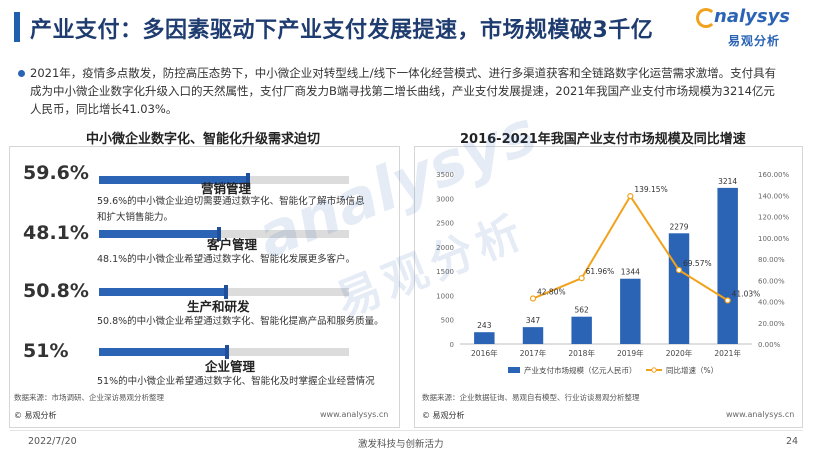 The width and height of the screenshot is (813, 450). What do you see at coordinates (771, 303) in the screenshot?
I see `y-right-tick-label: 40.00%` at bounding box center [771, 303].